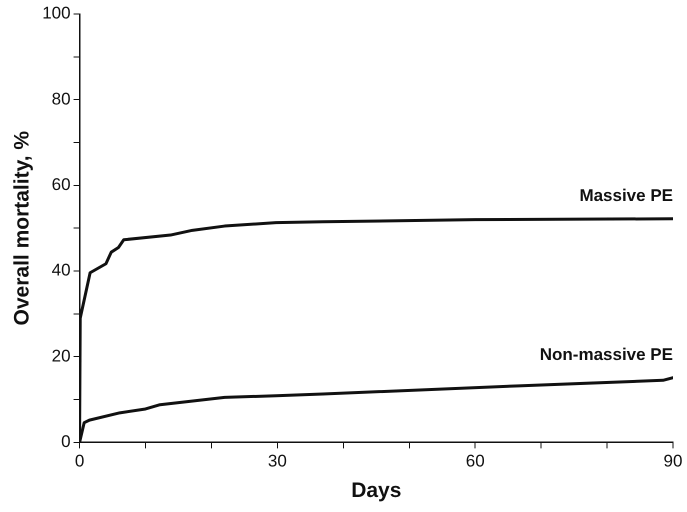 The height and width of the screenshot is (512, 687). What do you see at coordinates (22, 228) in the screenshot?
I see `y-axis-title: Overall mortality, %` at bounding box center [22, 228].